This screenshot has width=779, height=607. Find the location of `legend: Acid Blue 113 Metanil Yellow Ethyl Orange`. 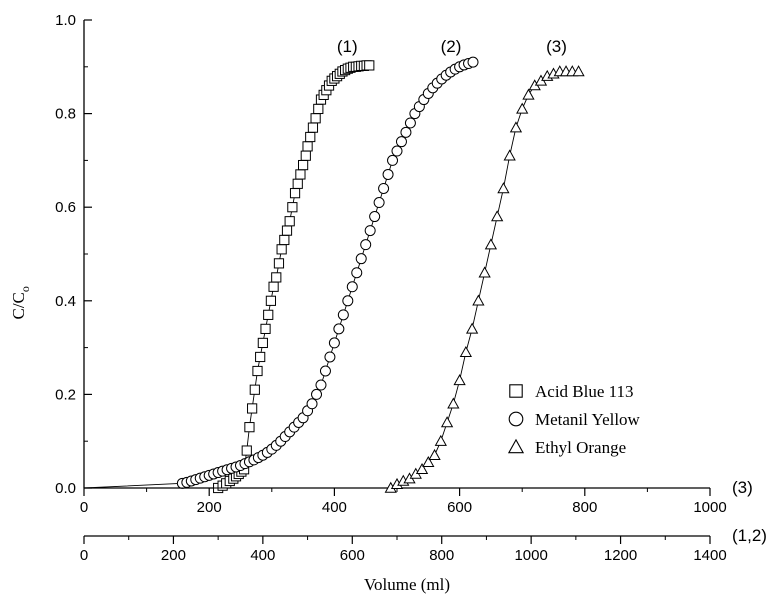

legend: Acid Blue 113 Metanil Yellow Ethyl Orange is located at coordinates (574, 419).